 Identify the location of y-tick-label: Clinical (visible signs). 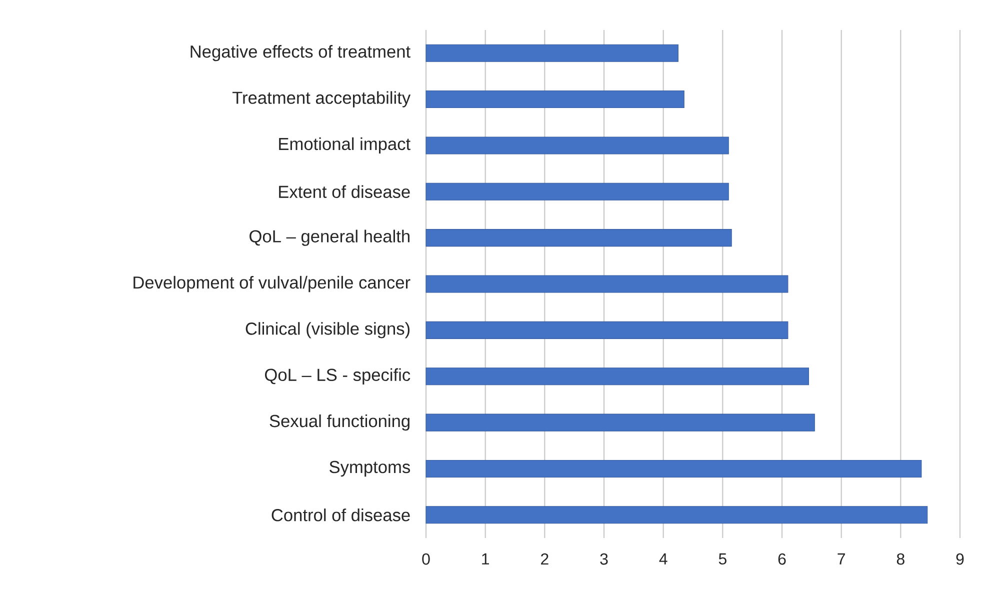
(328, 330).